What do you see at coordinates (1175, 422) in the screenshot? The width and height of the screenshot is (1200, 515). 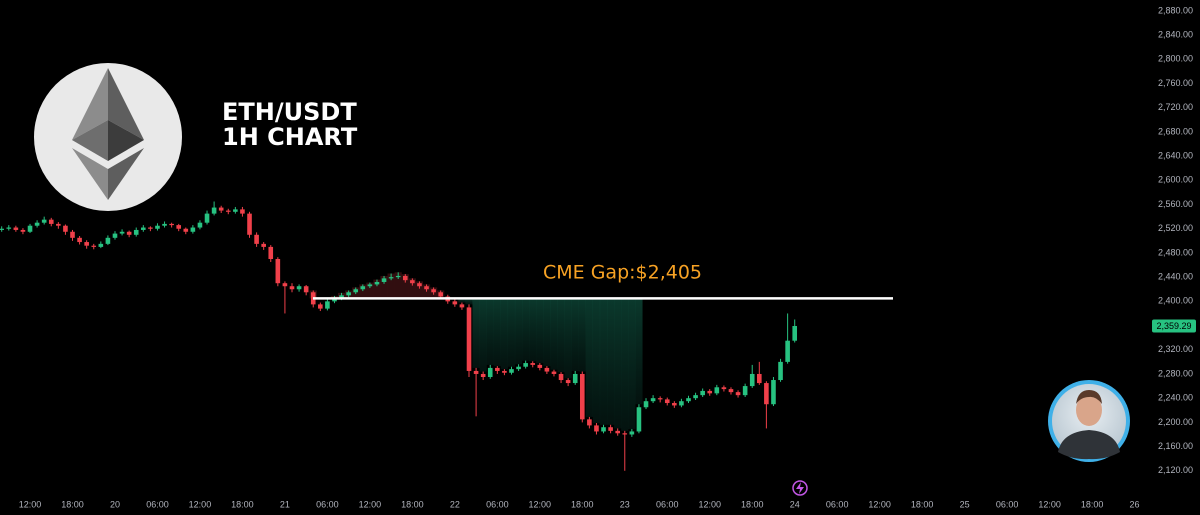 I see `y-tick-label: 2,200.00` at bounding box center [1175, 422].